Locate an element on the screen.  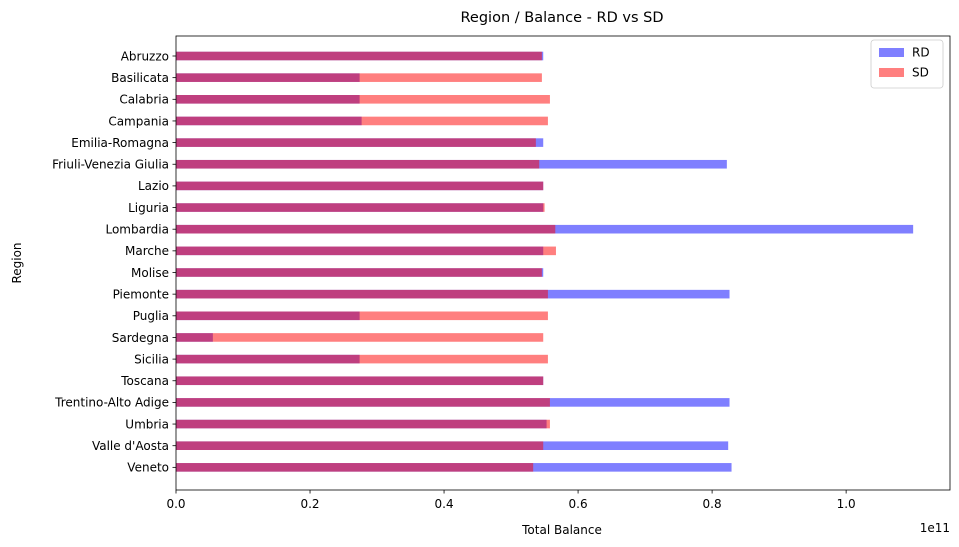
bar-sd-lazio is located at coordinates (360, 186).